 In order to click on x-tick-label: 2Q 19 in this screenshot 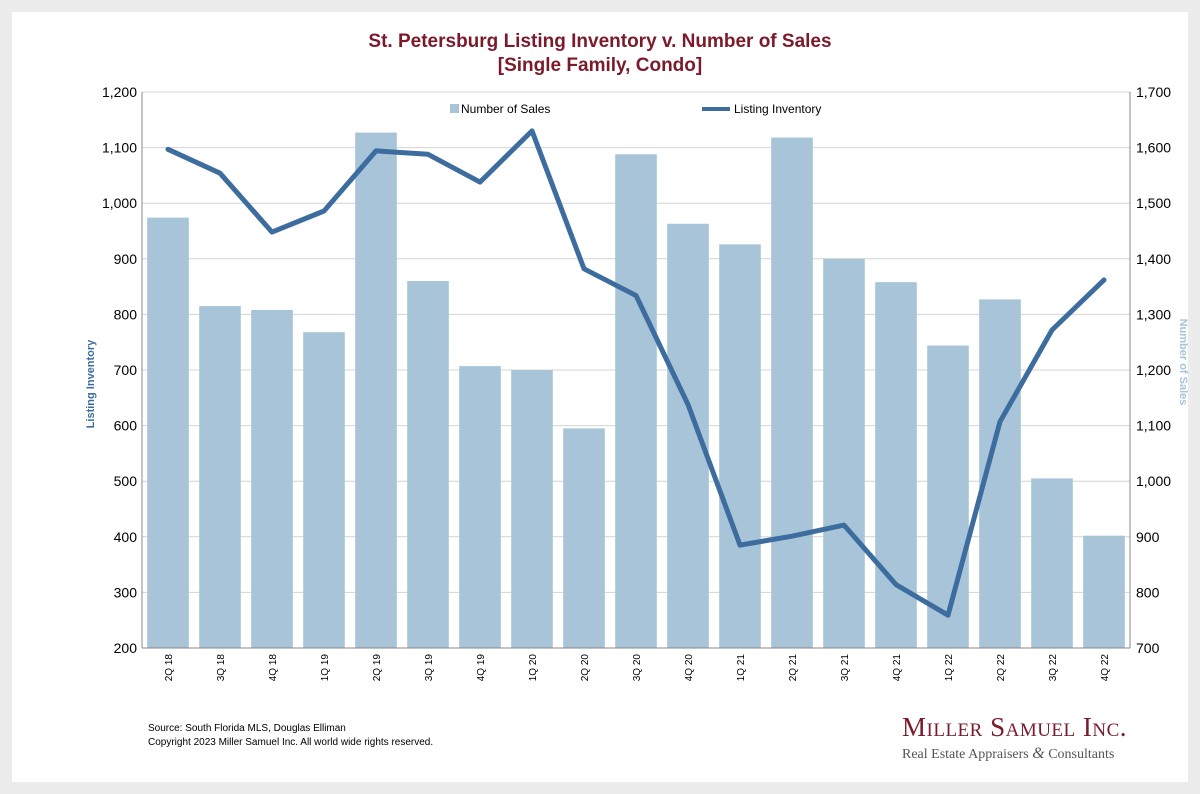, I will do `click(377, 668)`.